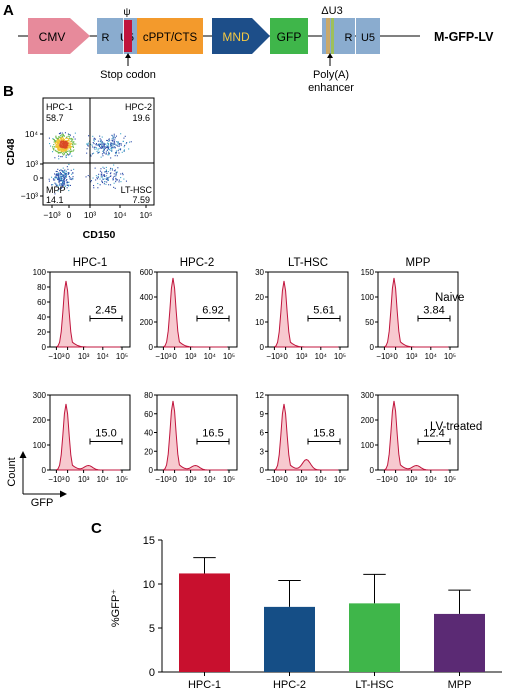 The image size is (520, 693). Describe the element at coordinates (321, 479) in the screenshot. I see `hist-xtick-label: 10⁴` at that location.